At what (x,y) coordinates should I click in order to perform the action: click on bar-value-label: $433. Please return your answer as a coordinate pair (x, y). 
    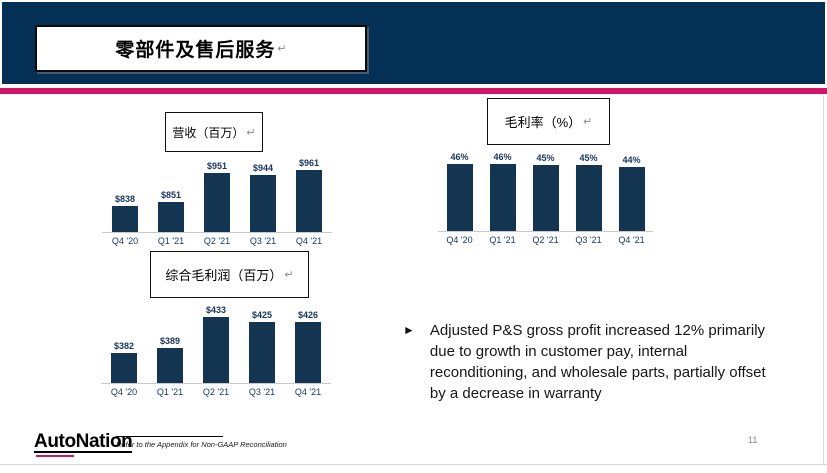
    Looking at the image, I should click on (216, 310).